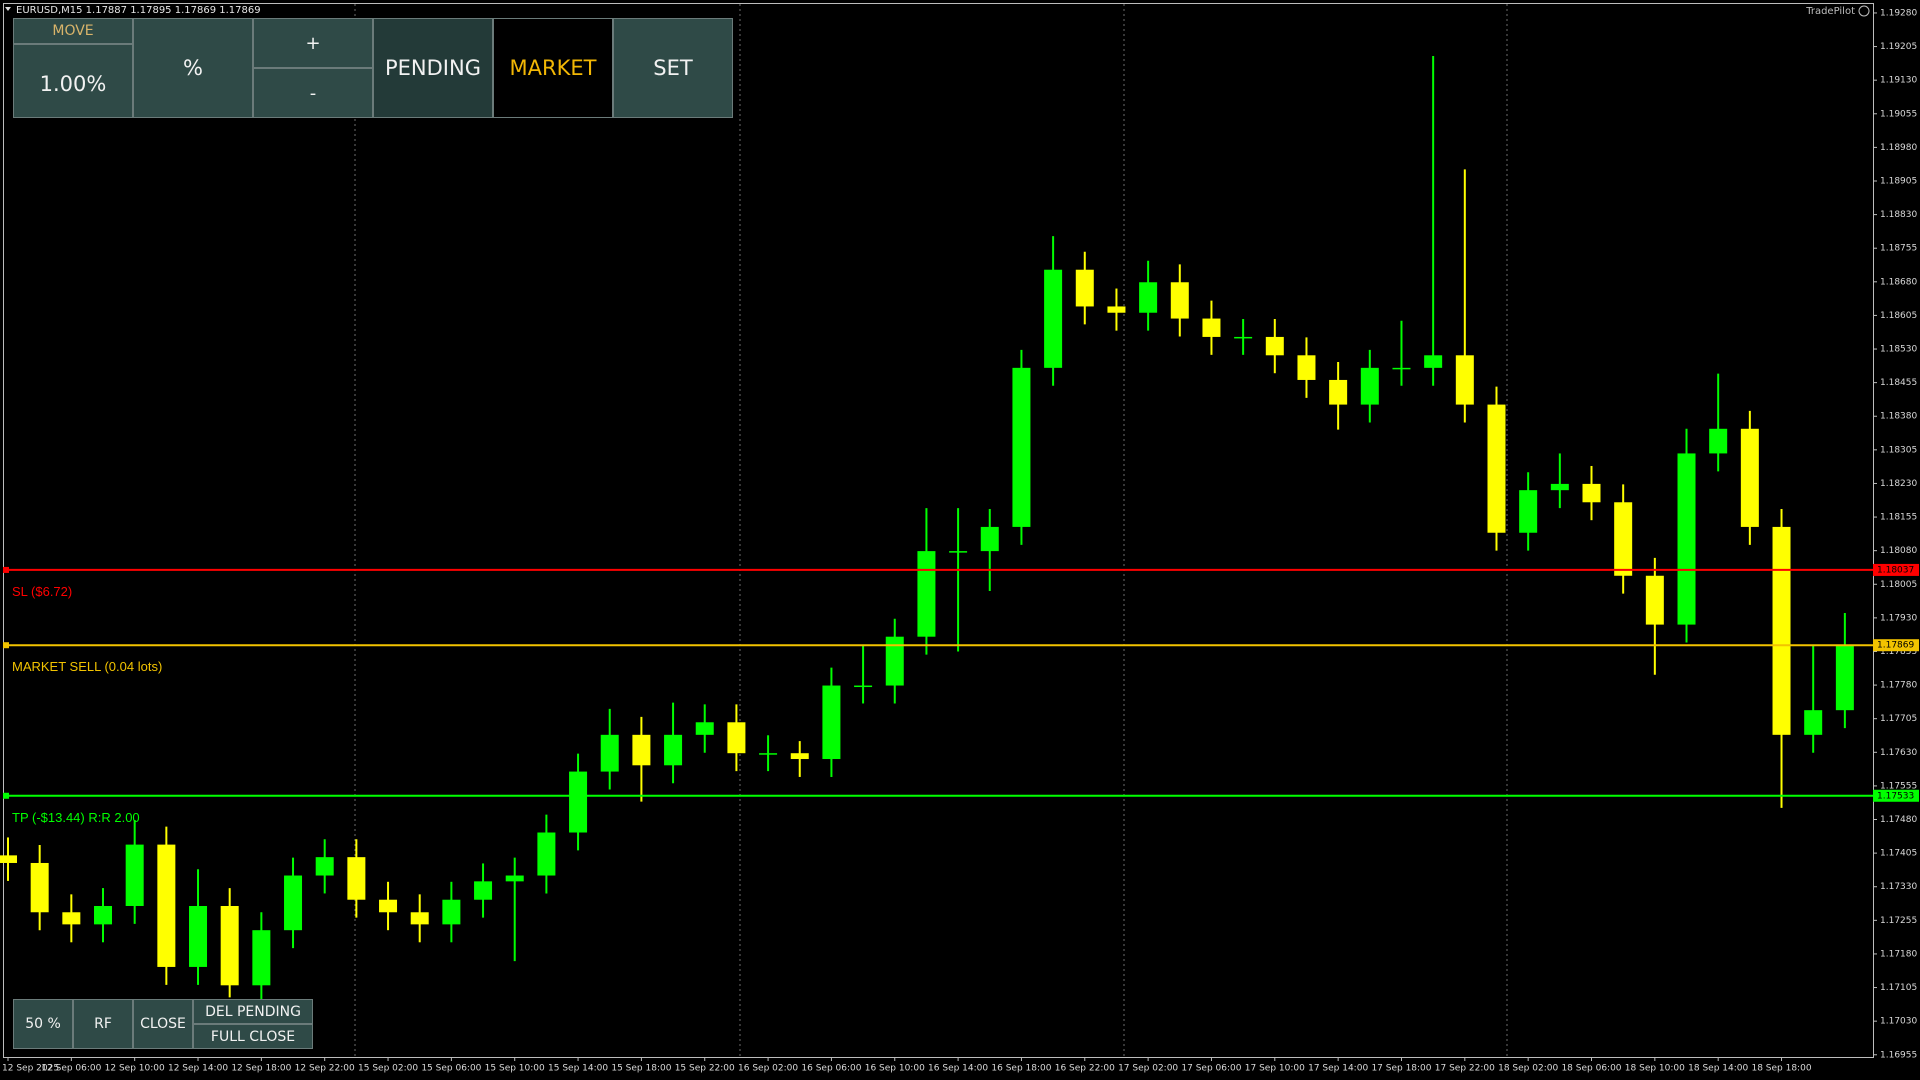 This screenshot has height=1080, width=1920. Describe the element at coordinates (515, 1069) in the screenshot. I see `x-tick-label: 15 Sep 10:00` at that location.